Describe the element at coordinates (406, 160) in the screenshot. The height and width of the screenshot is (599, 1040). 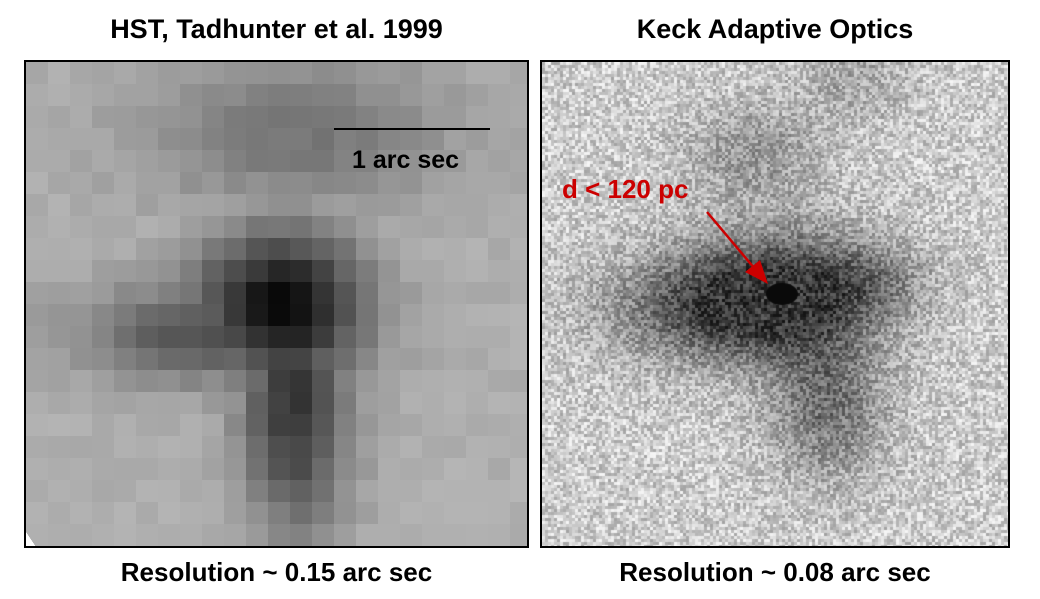
I see `scale-bar-label: 1 arc sec` at that location.